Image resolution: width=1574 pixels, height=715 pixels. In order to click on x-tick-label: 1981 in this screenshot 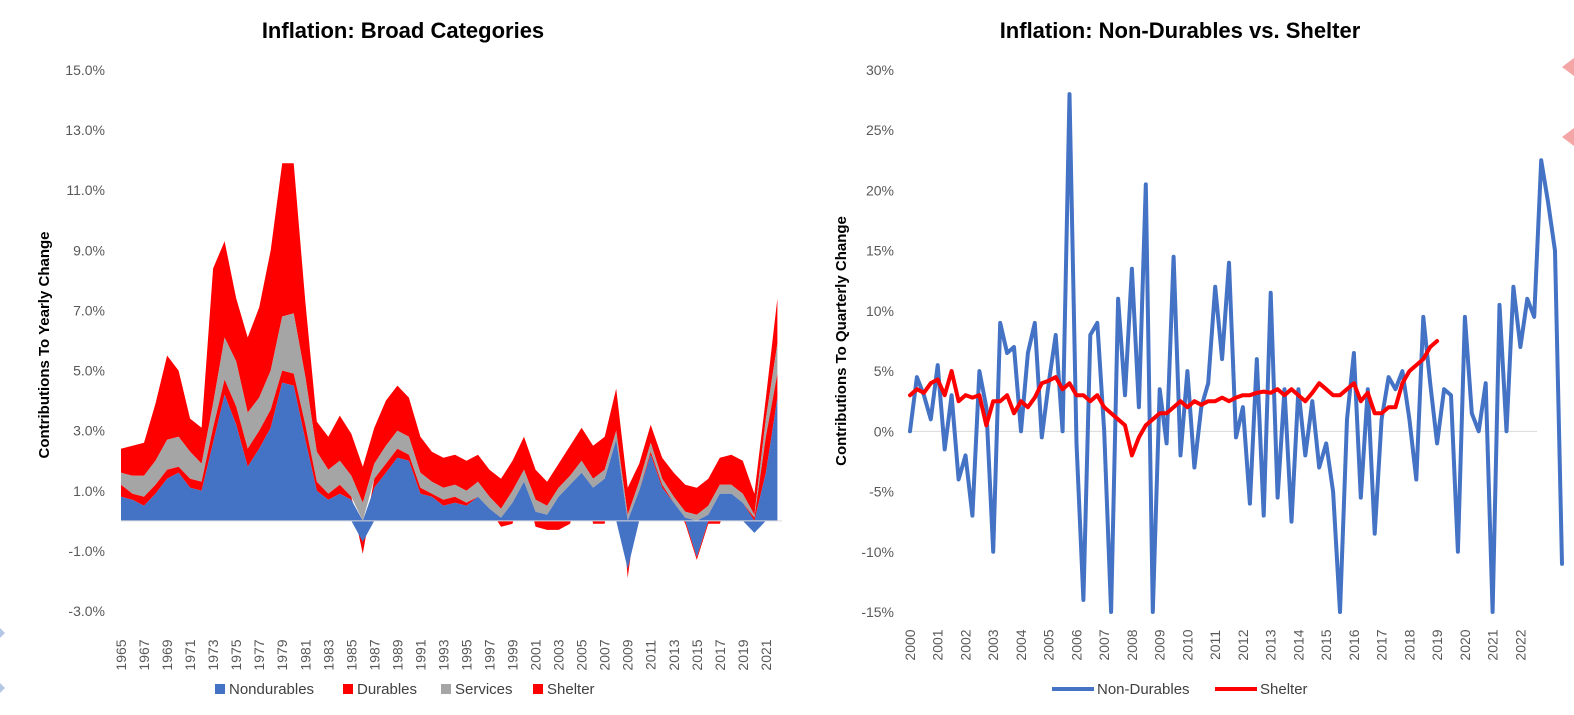, I will do `click(305, 654)`.